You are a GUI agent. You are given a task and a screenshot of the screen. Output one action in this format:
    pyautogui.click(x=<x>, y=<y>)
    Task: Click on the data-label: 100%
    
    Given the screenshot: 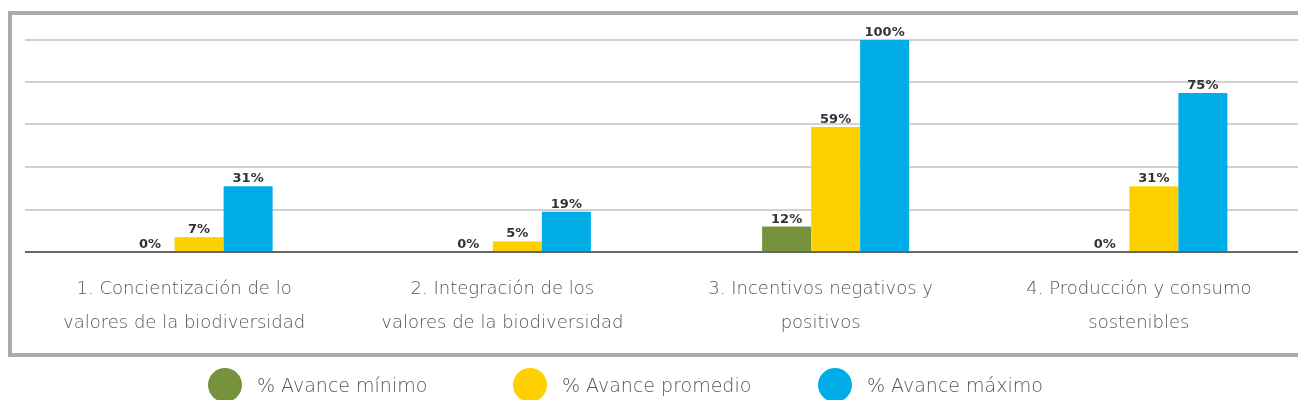 What is the action you would take?
    pyautogui.click(x=884, y=31)
    